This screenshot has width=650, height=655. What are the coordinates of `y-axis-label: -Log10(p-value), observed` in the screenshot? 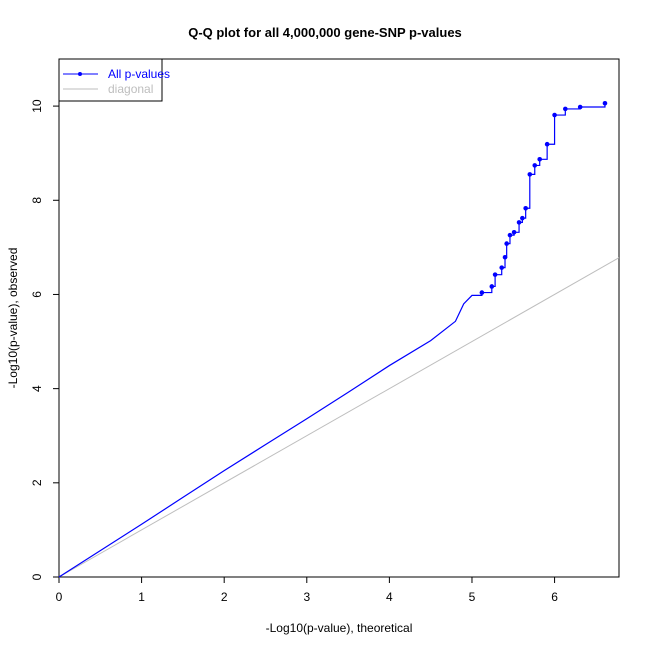 It's located at (13, 318).